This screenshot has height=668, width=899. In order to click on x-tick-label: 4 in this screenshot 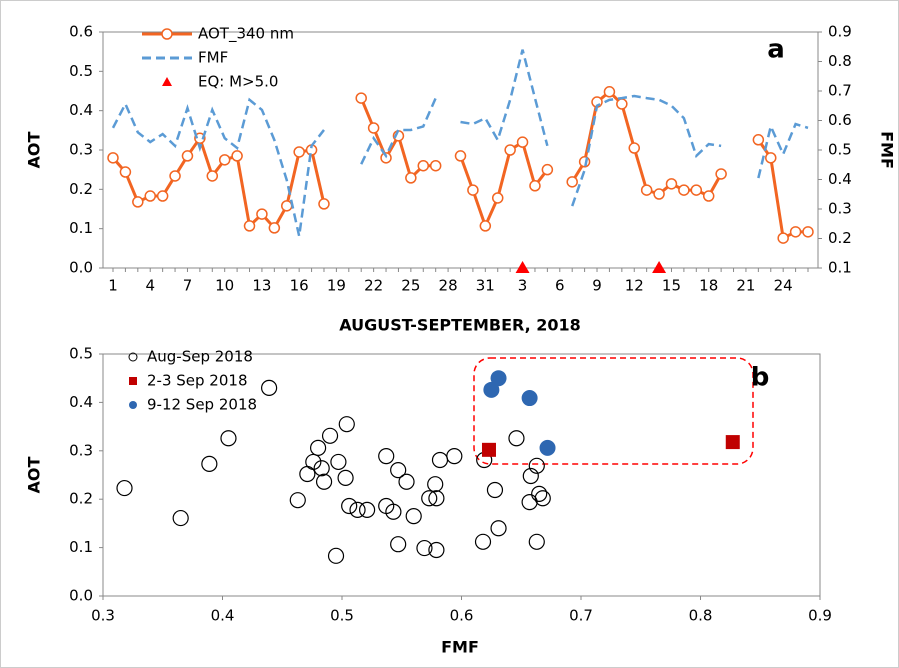, I will do `click(150, 286)`.